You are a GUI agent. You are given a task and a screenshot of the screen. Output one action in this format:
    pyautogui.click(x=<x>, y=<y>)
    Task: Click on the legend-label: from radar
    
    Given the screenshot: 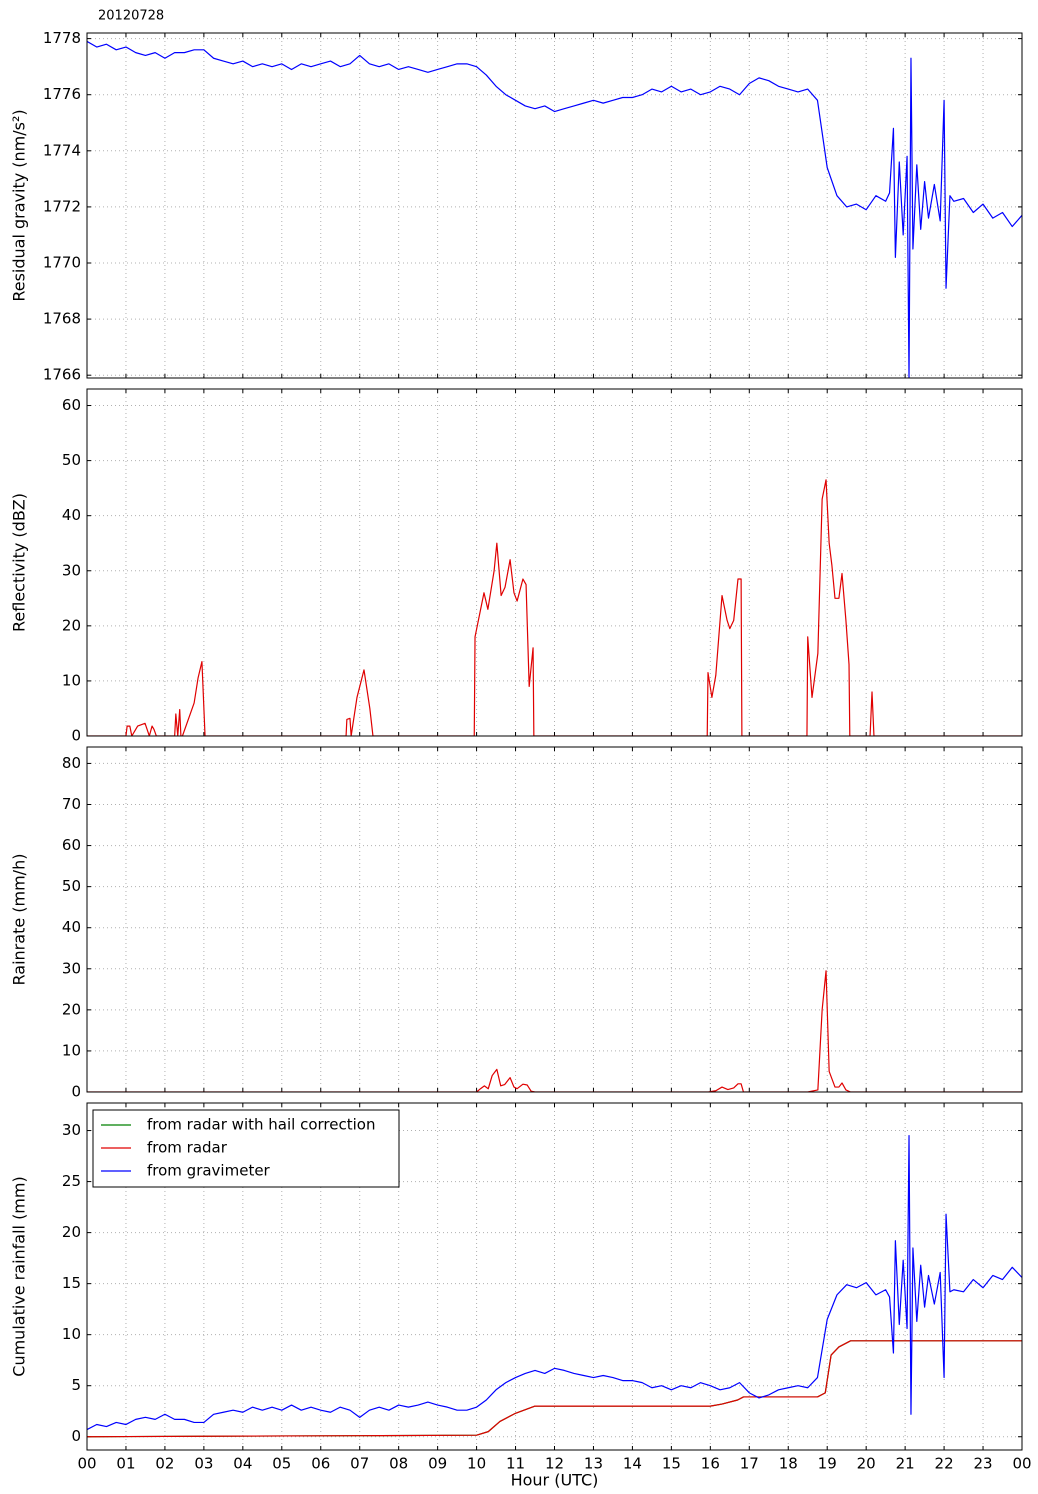 What is the action you would take?
    pyautogui.click(x=187, y=1148)
    